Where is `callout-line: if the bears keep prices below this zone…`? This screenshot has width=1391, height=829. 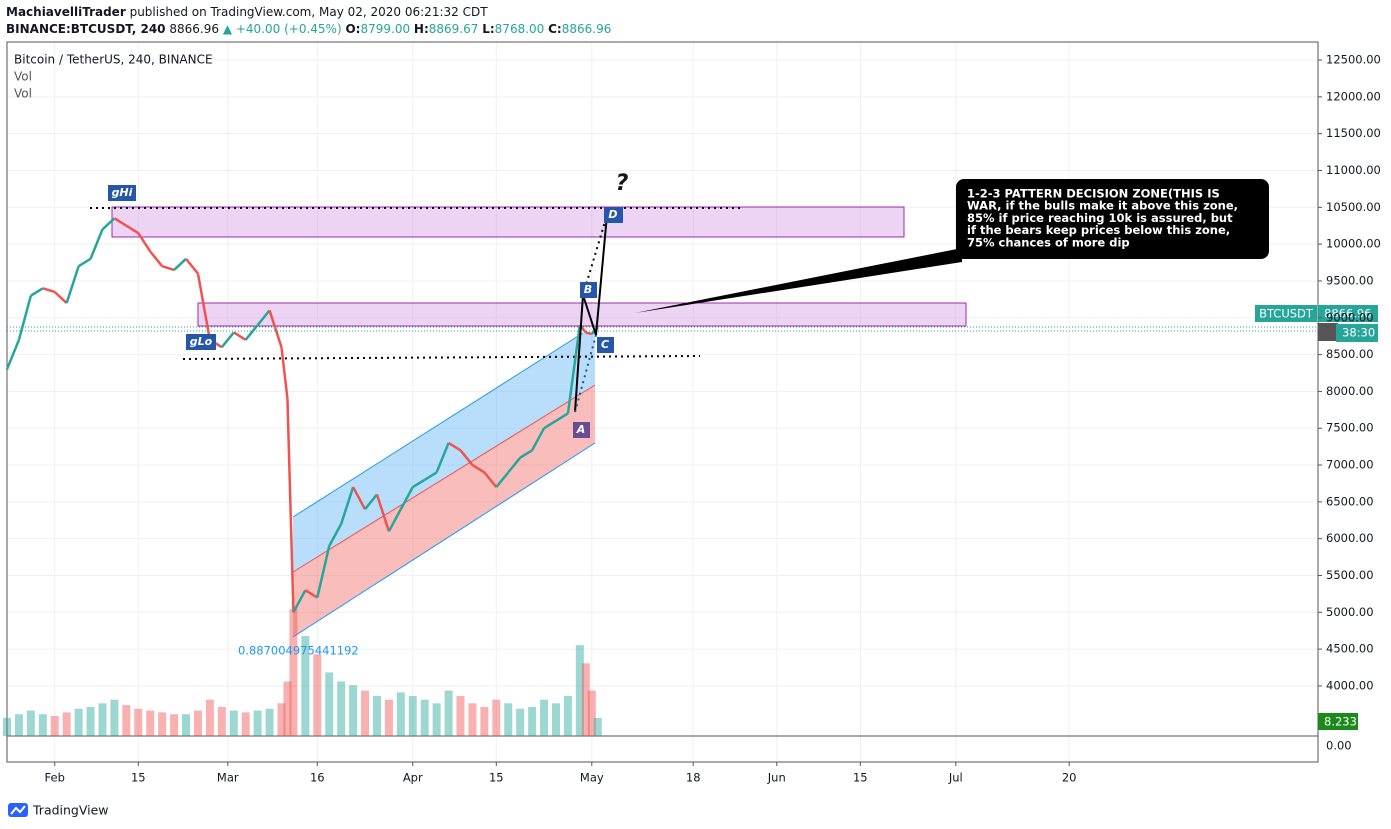
callout-line: if the bears keep prices below this zone… is located at coordinates (1098, 230).